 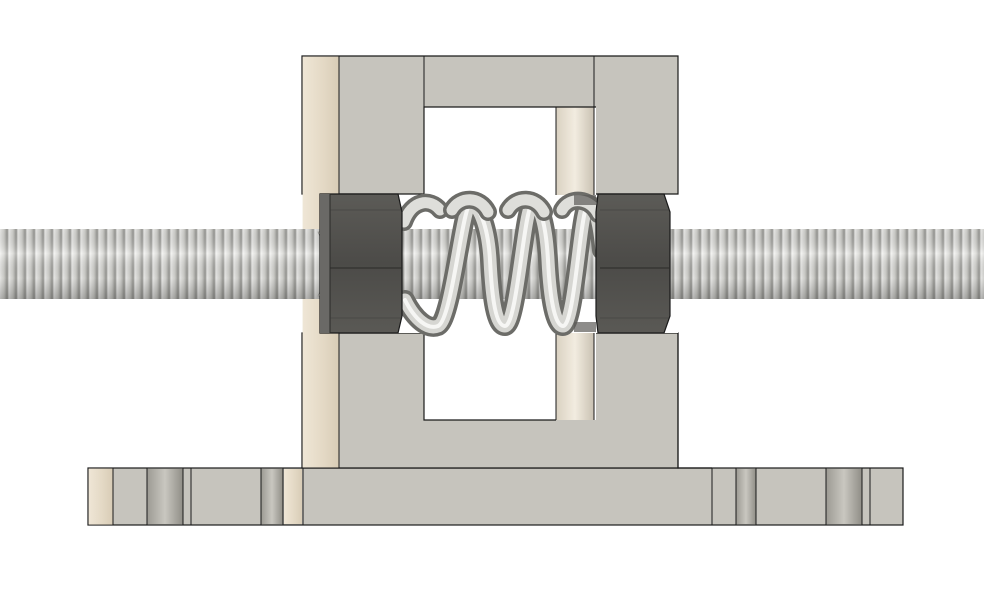 I want to click on base-plate, so click(x=495, y=496).